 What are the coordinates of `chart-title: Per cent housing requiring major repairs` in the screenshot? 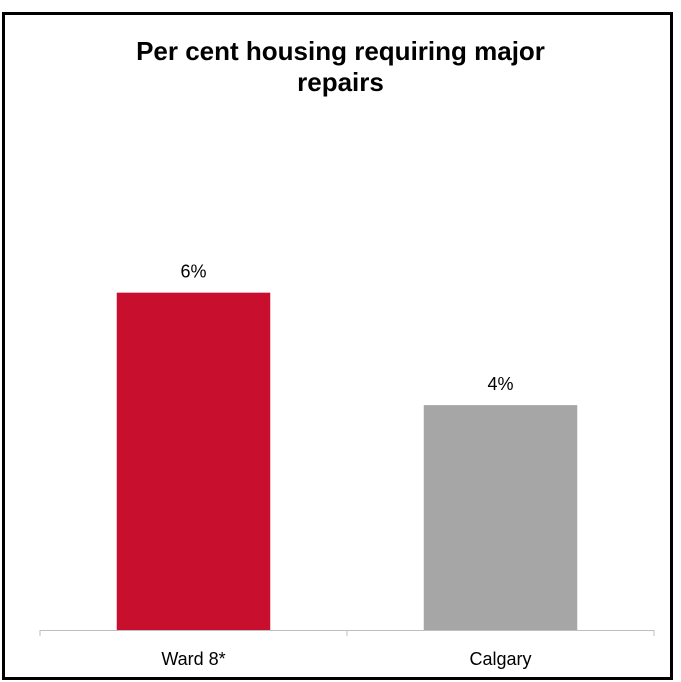 It's located at (340, 67).